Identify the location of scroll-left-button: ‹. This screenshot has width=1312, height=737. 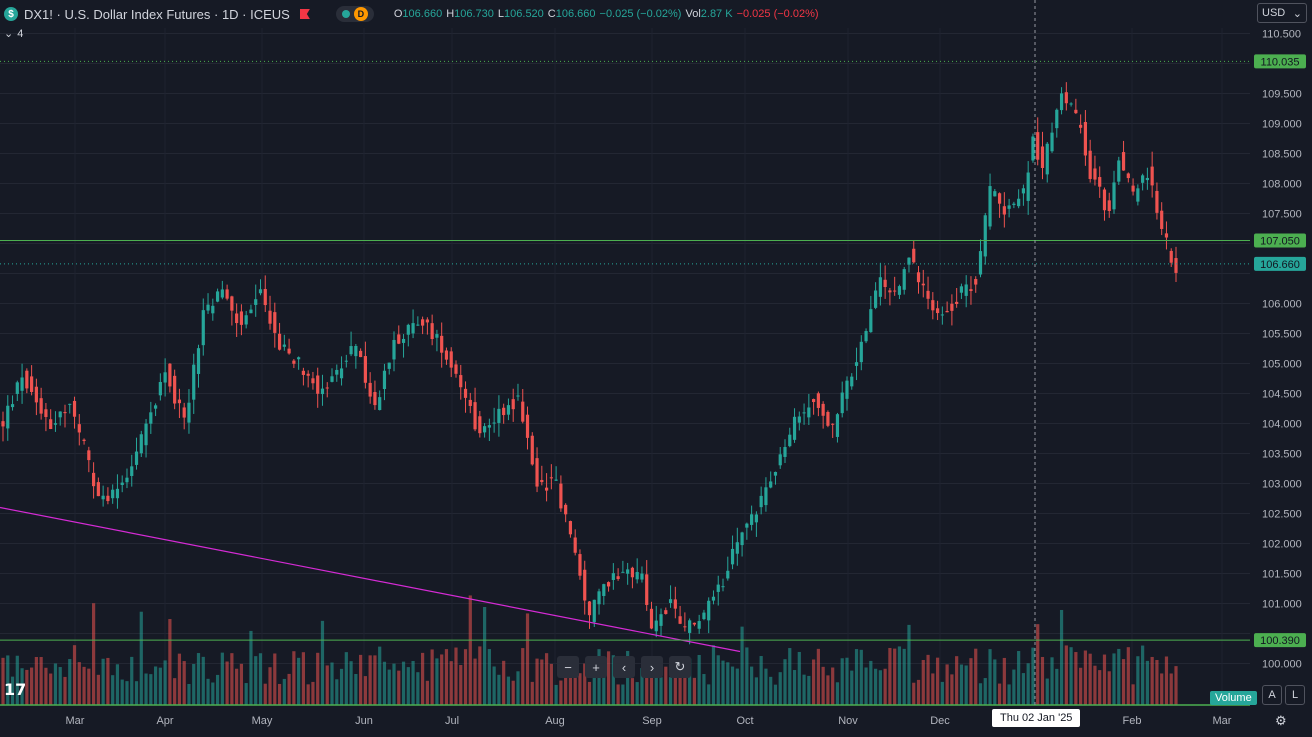
(624, 667).